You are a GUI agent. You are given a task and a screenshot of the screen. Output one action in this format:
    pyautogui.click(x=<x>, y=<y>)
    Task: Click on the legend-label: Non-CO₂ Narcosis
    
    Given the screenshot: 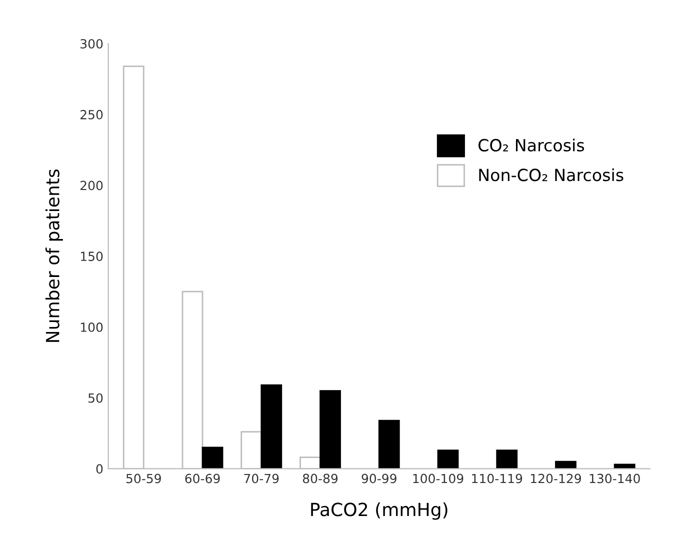 What is the action you would take?
    pyautogui.click(x=551, y=175)
    